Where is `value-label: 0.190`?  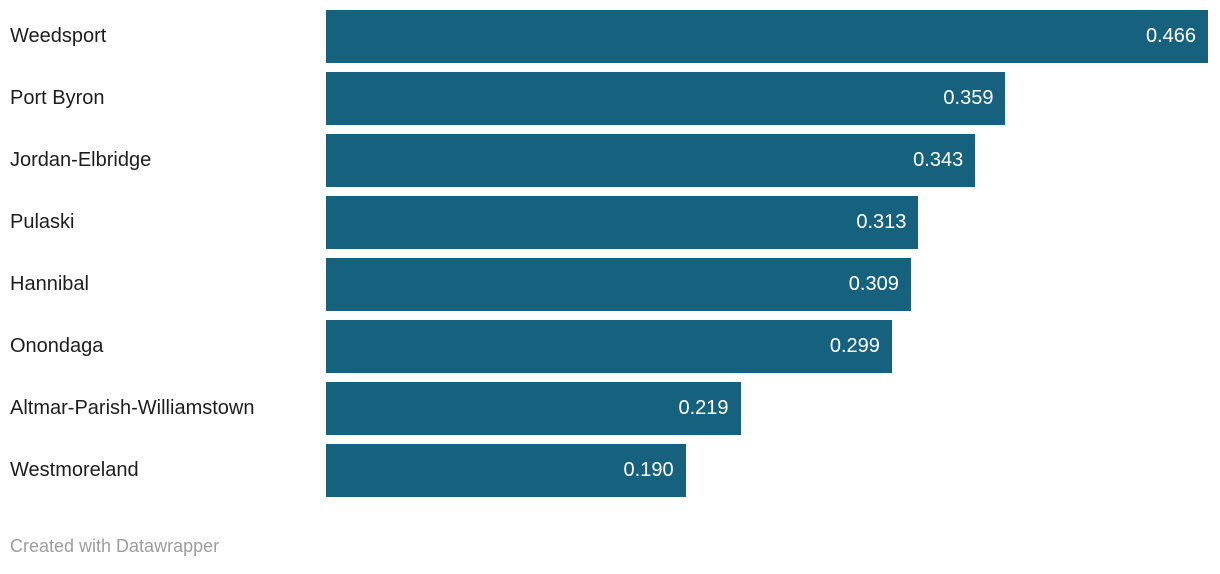
value-label: 0.190 is located at coordinates (648, 470).